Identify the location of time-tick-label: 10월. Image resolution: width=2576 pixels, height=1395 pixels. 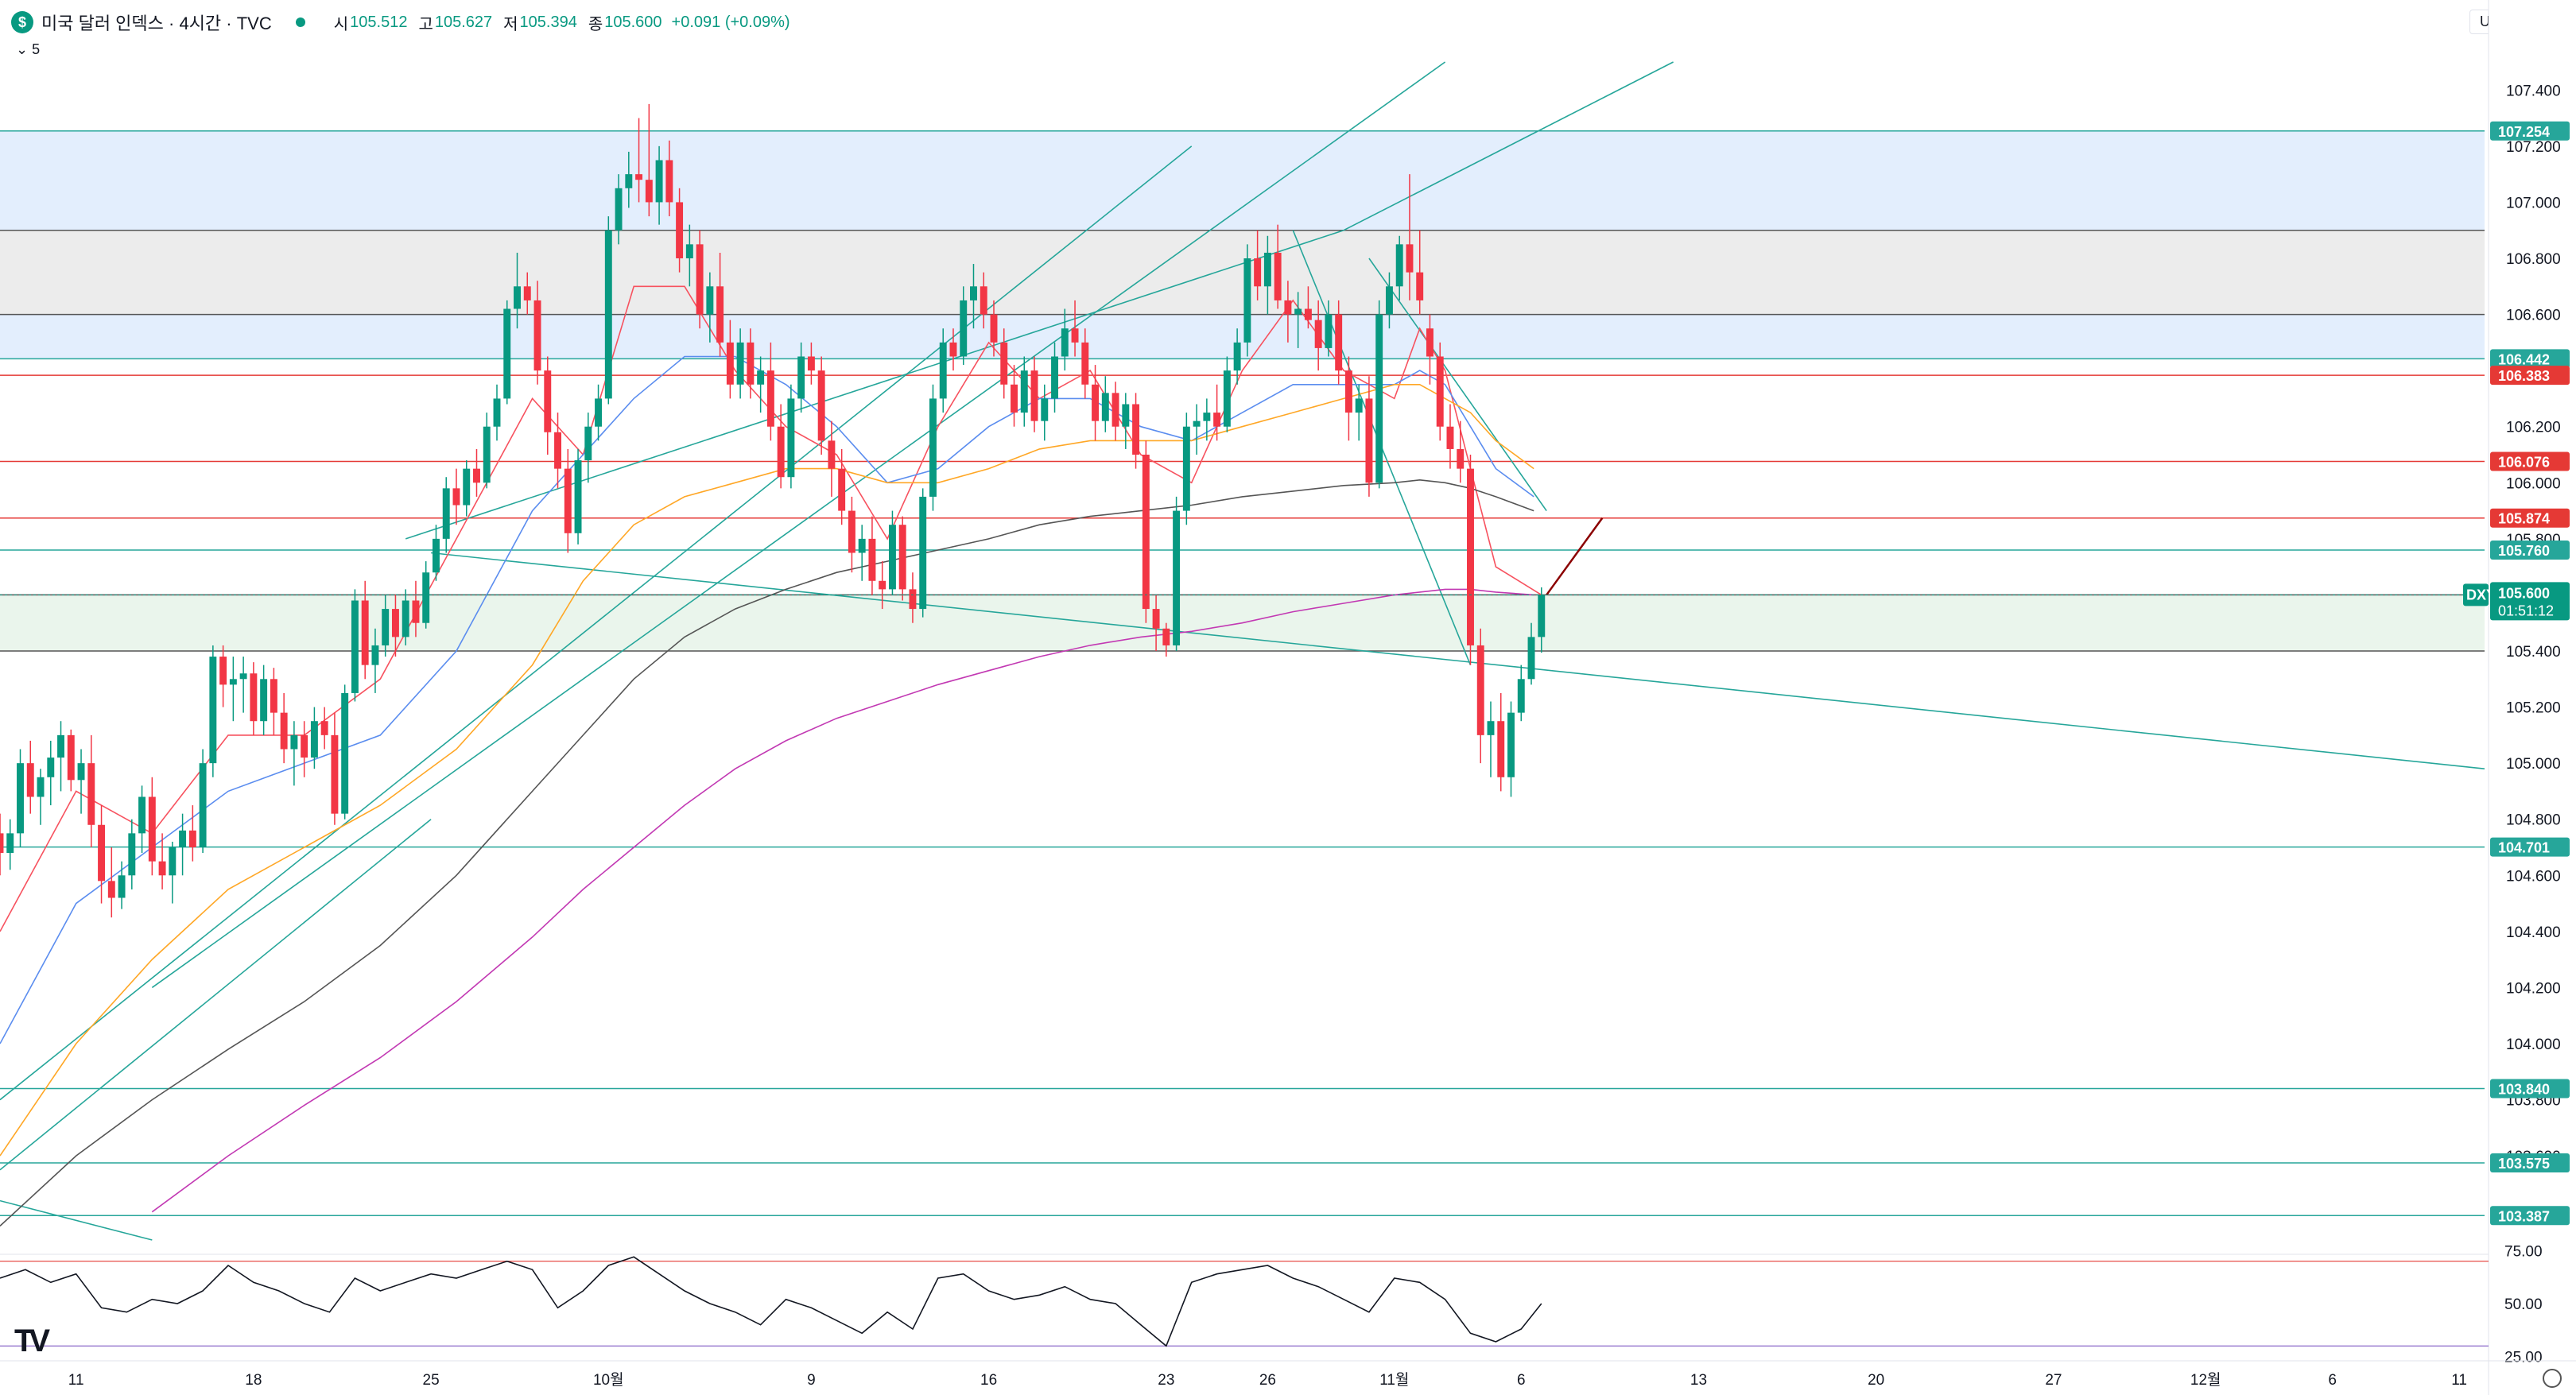
(608, 1380).